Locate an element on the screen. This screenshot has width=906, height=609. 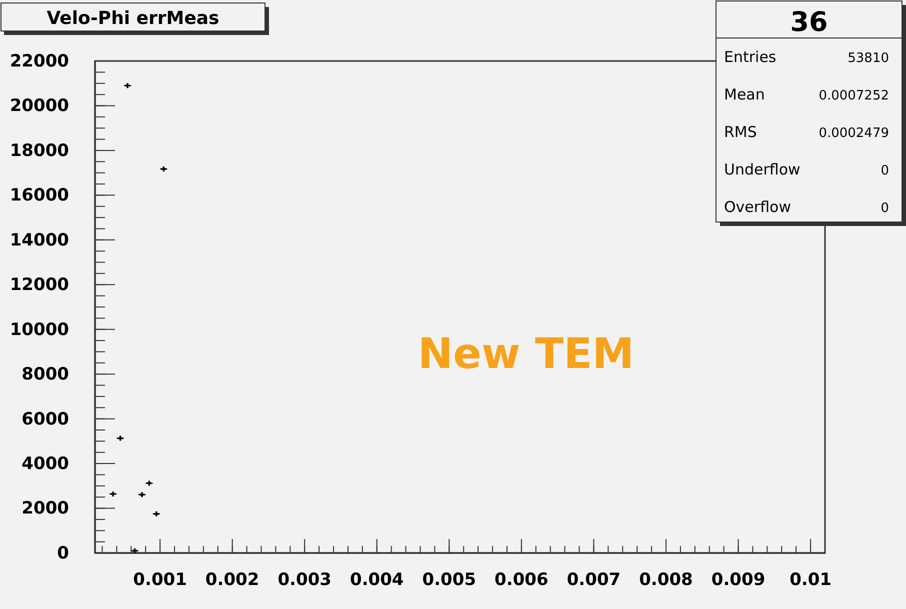
text: 53810 is located at coordinates (868, 58).